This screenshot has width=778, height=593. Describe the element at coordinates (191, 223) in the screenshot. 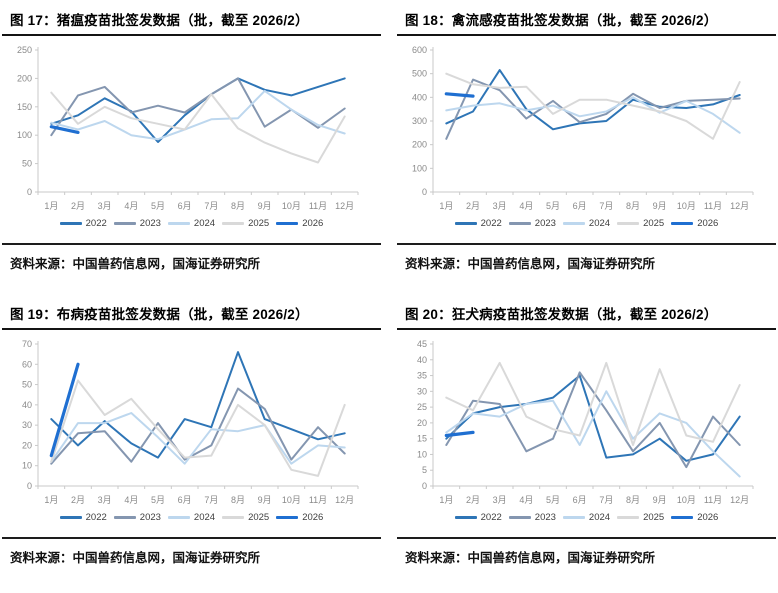

I see `figure-17-legend: 2022 2023 2024 2025 2026` at that location.